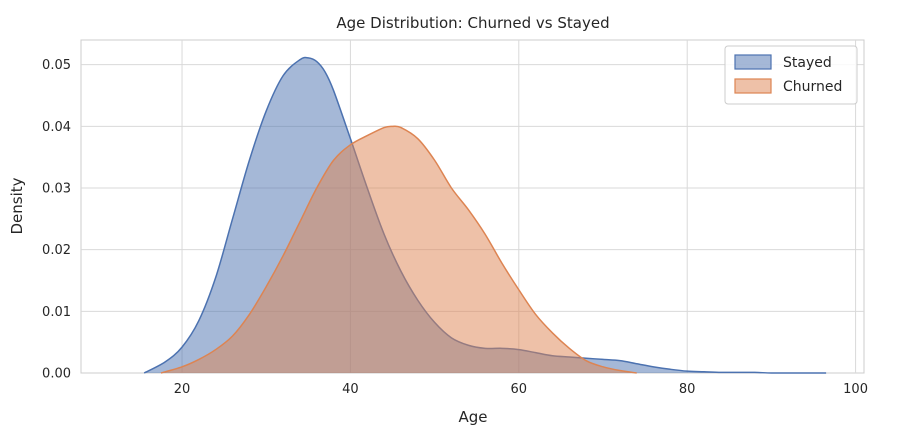  What do you see at coordinates (812, 87) in the screenshot?
I see `legend-label-churned: Churned` at bounding box center [812, 87].